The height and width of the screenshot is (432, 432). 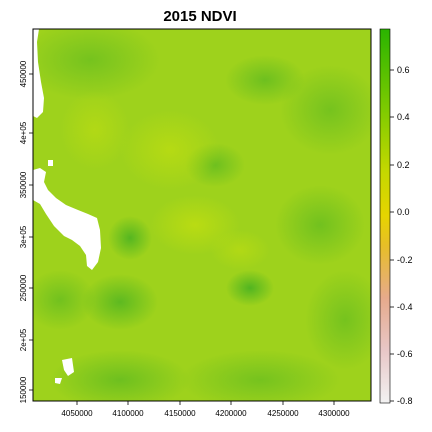 What do you see at coordinates (77, 413) in the screenshot?
I see `x-tick-label: 4050000` at bounding box center [77, 413].